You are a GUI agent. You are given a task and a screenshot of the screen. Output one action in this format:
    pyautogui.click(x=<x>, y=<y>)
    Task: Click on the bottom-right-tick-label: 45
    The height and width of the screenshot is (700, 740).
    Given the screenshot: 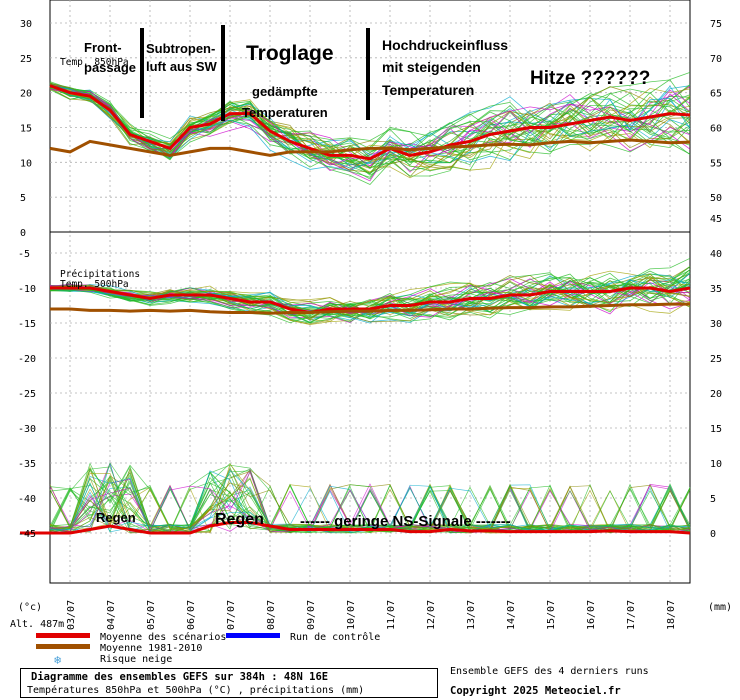 What is the action you would take?
    pyautogui.click(x=716, y=219)
    